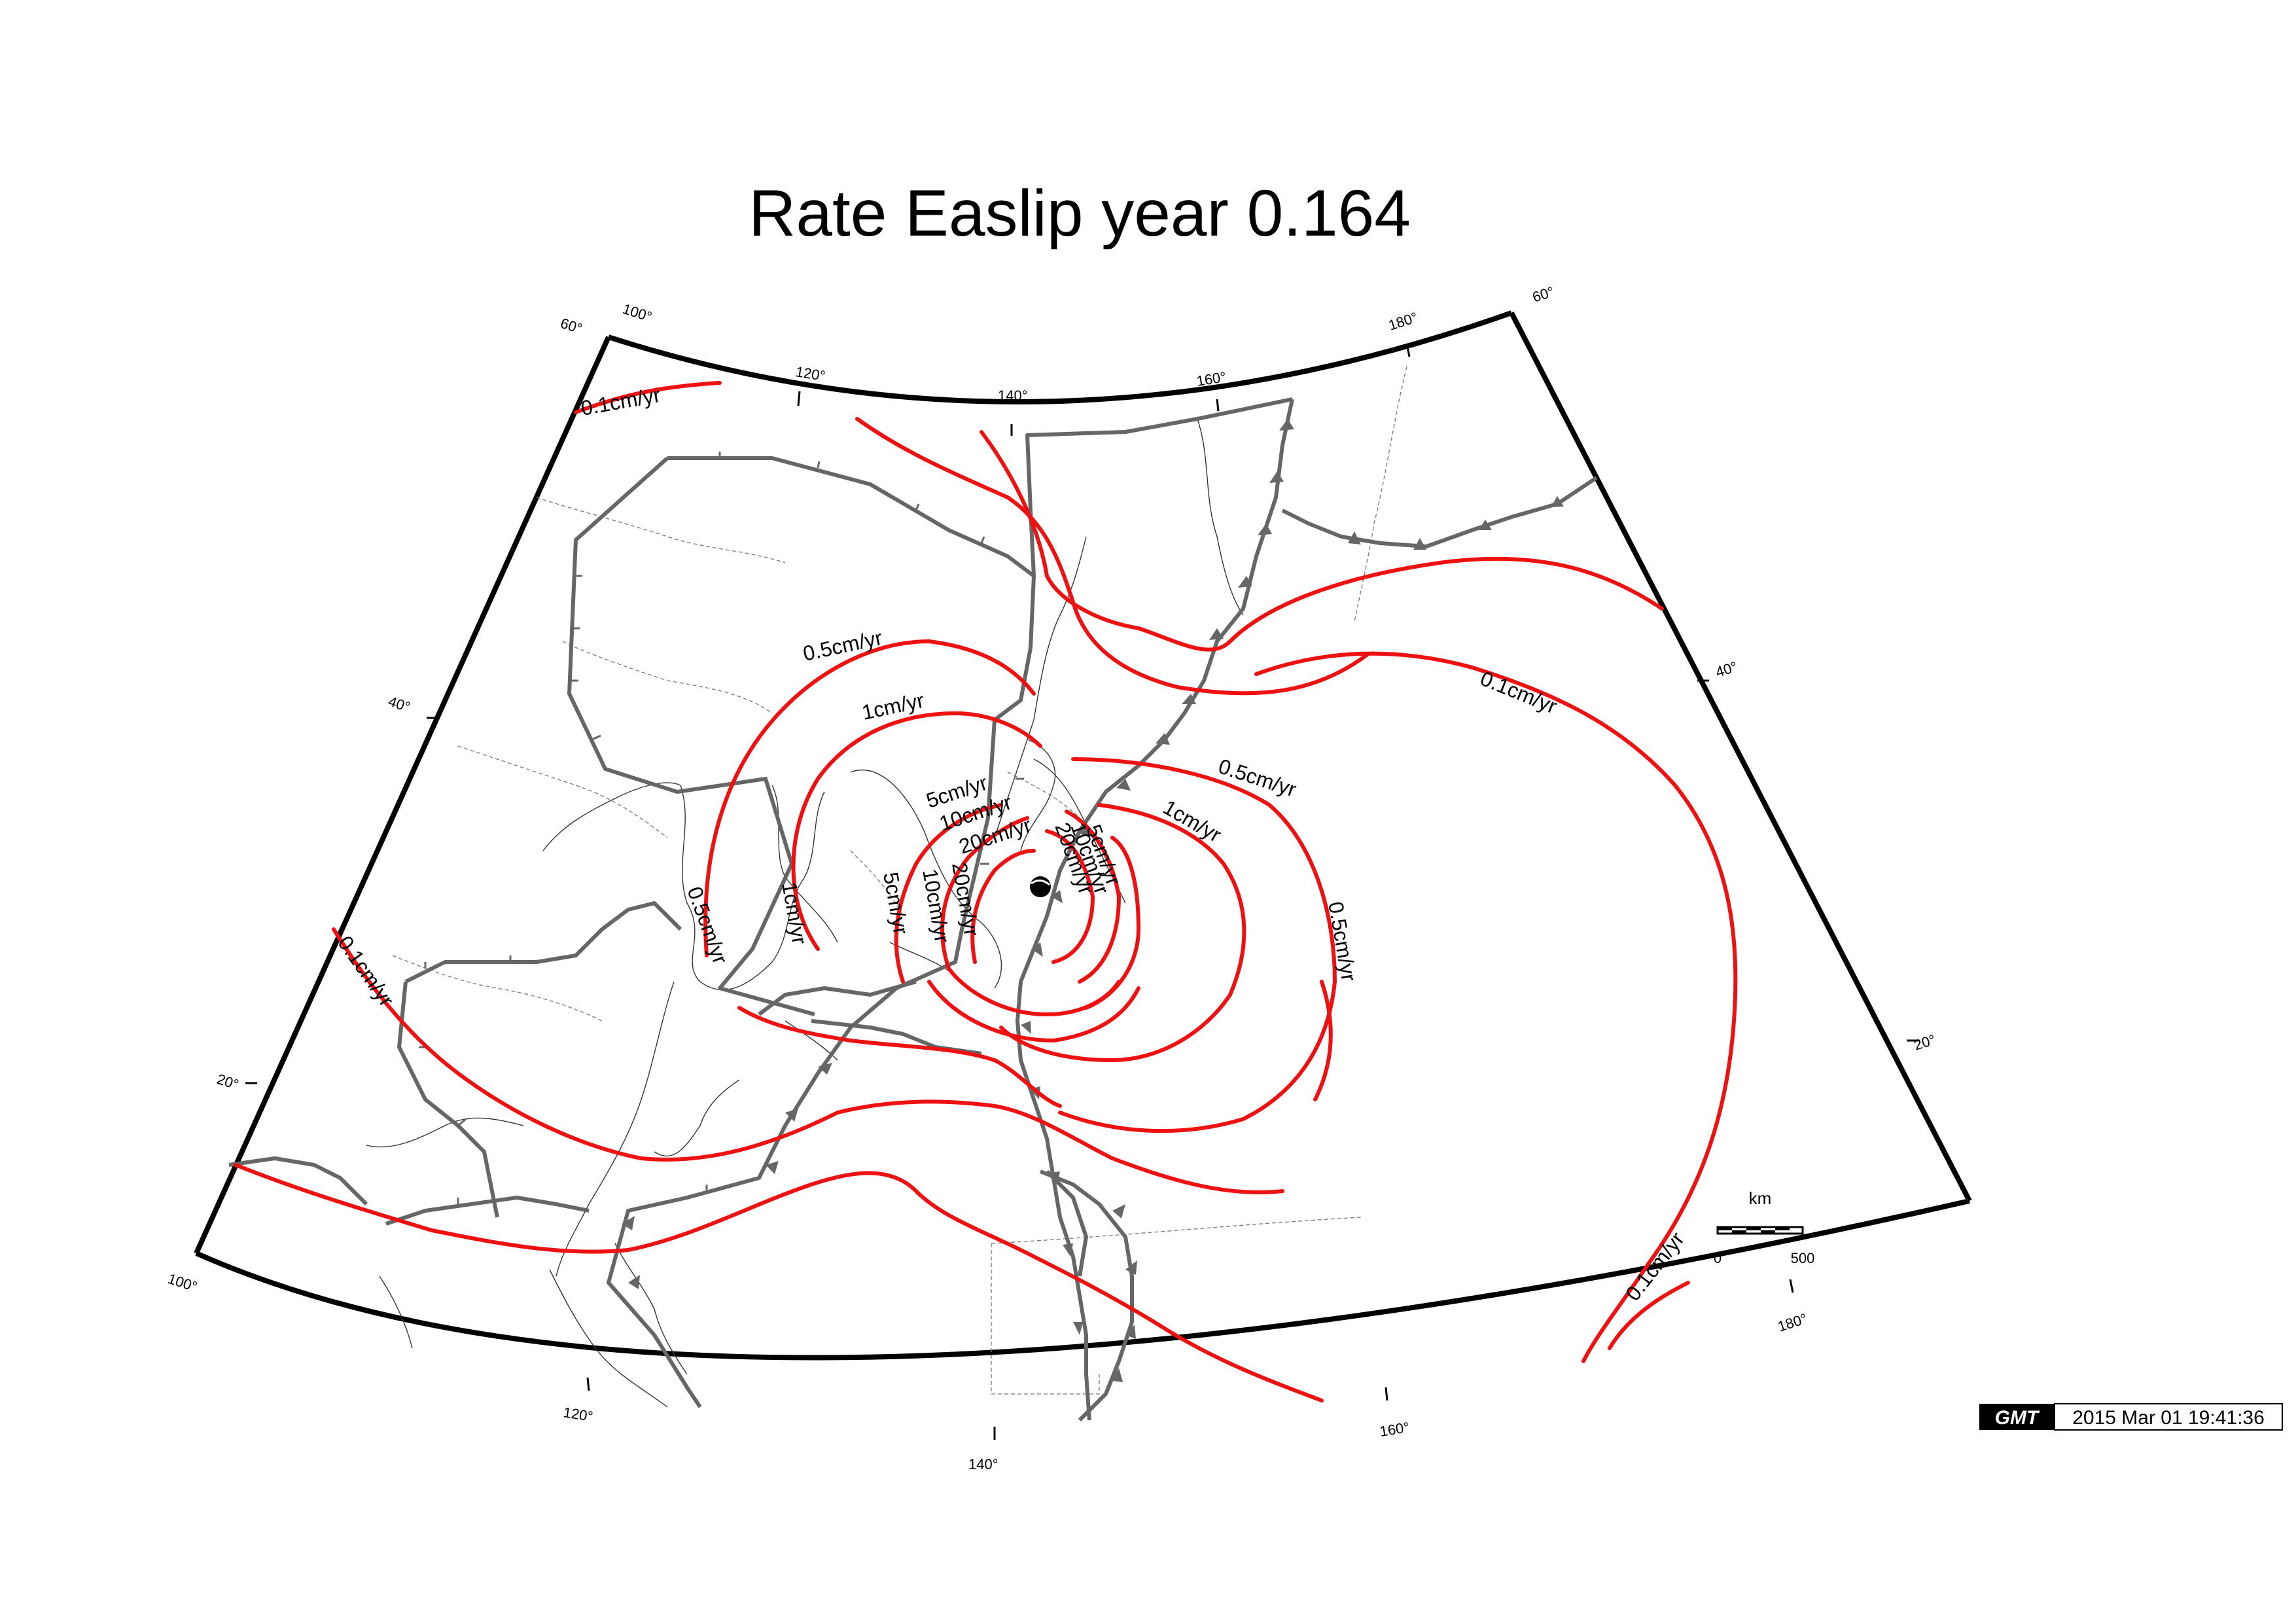  I want to click on right-lat-label: 40°, so click(1726, 669).